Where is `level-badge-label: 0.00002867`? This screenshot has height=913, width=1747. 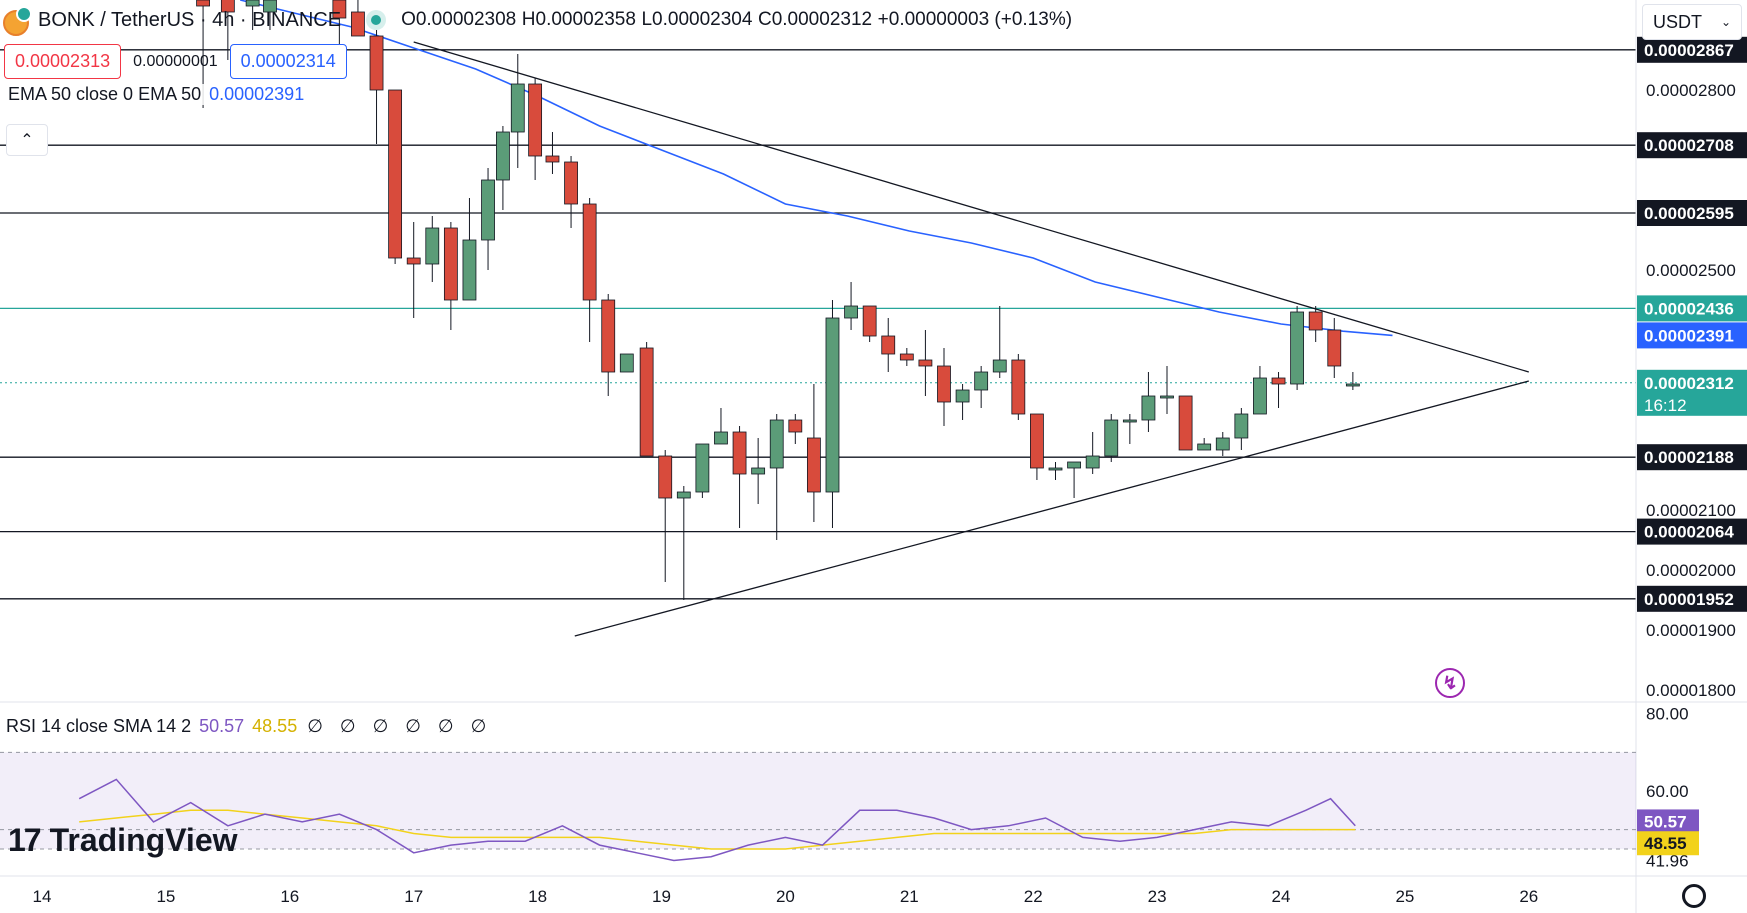
level-badge-label: 0.00002867 is located at coordinates (1689, 50).